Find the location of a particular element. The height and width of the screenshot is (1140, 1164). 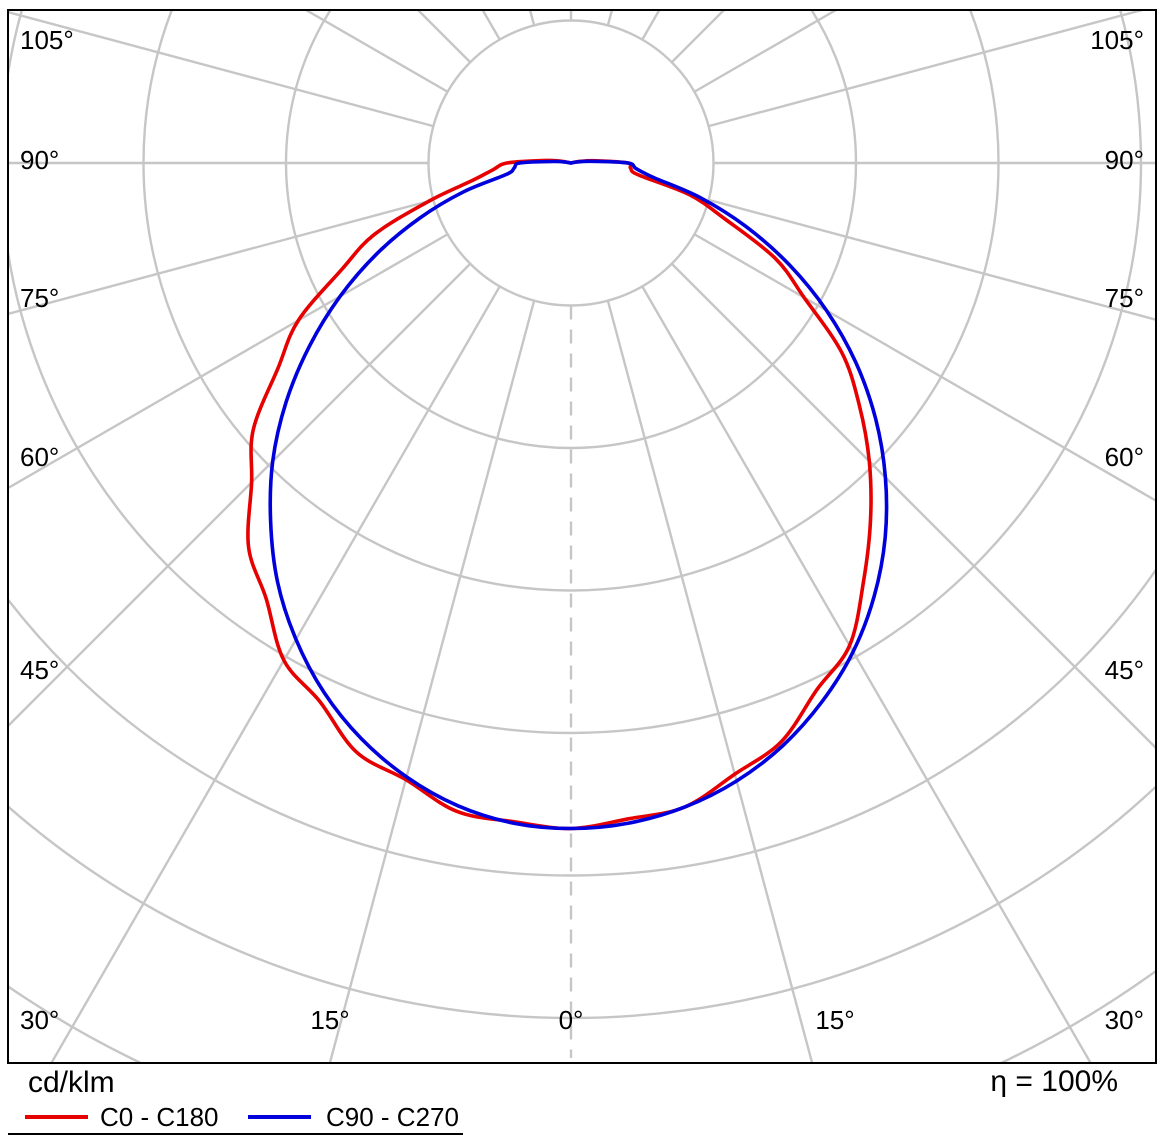

angle-label-left: 105° is located at coordinates (47, 40).